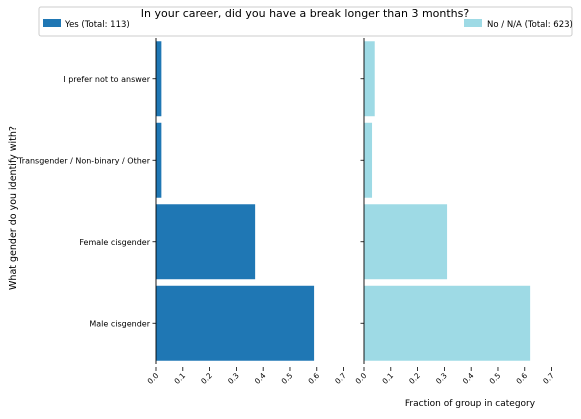 This screenshot has width=581, height=419. I want to click on legend-label-no: No / N/A (Total: 623), so click(530, 25).